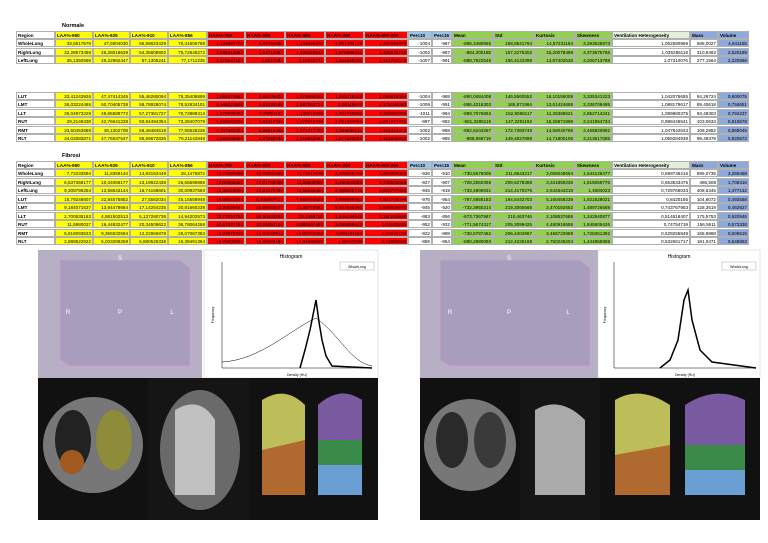 The image size is (768, 543). I want to click on table-cell: -919, so click(442, 190).